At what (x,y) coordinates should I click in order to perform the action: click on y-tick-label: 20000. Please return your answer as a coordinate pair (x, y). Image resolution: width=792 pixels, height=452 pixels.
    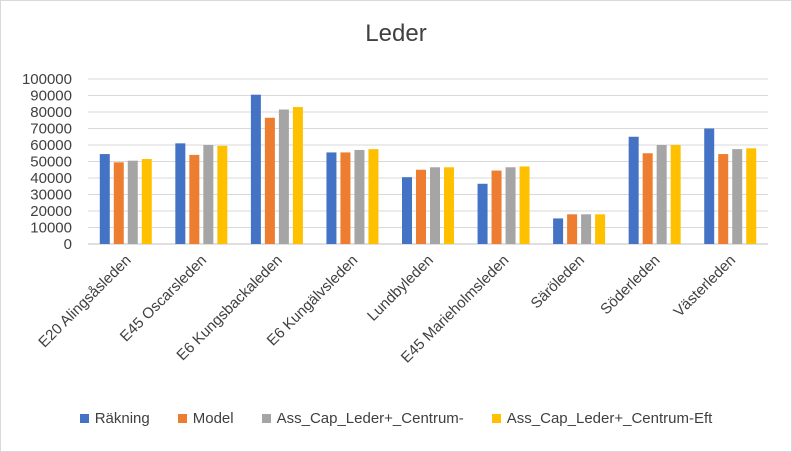
    Looking at the image, I should click on (51, 211).